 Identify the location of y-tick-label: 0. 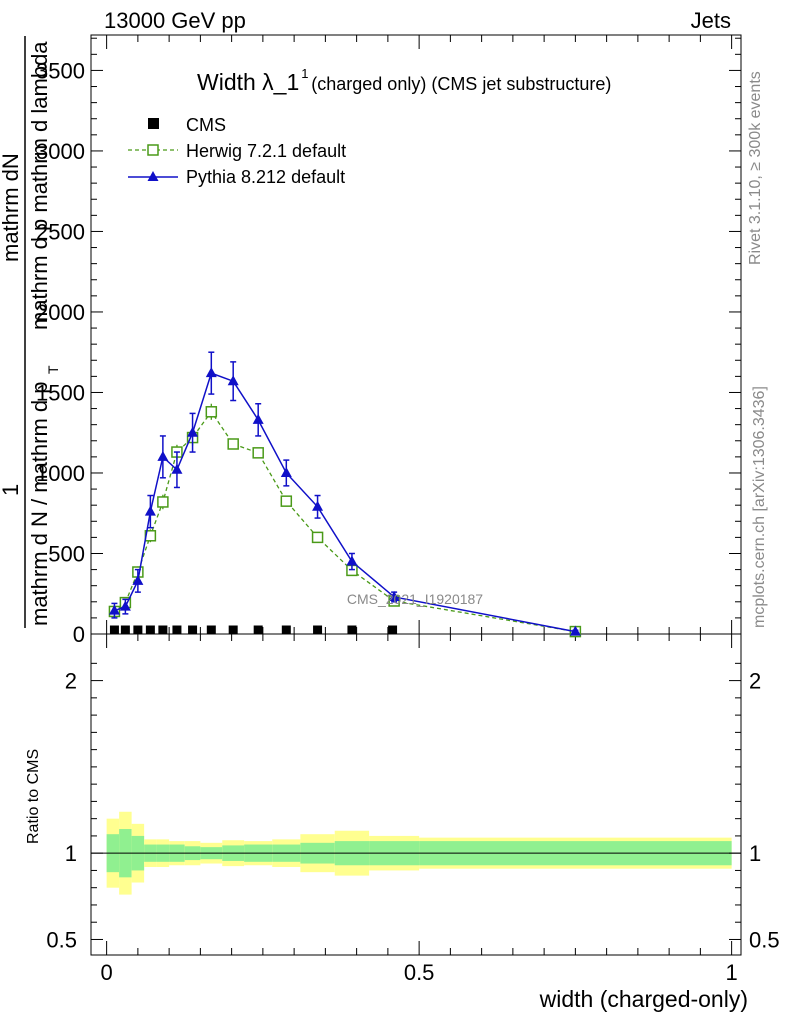
(79, 634).